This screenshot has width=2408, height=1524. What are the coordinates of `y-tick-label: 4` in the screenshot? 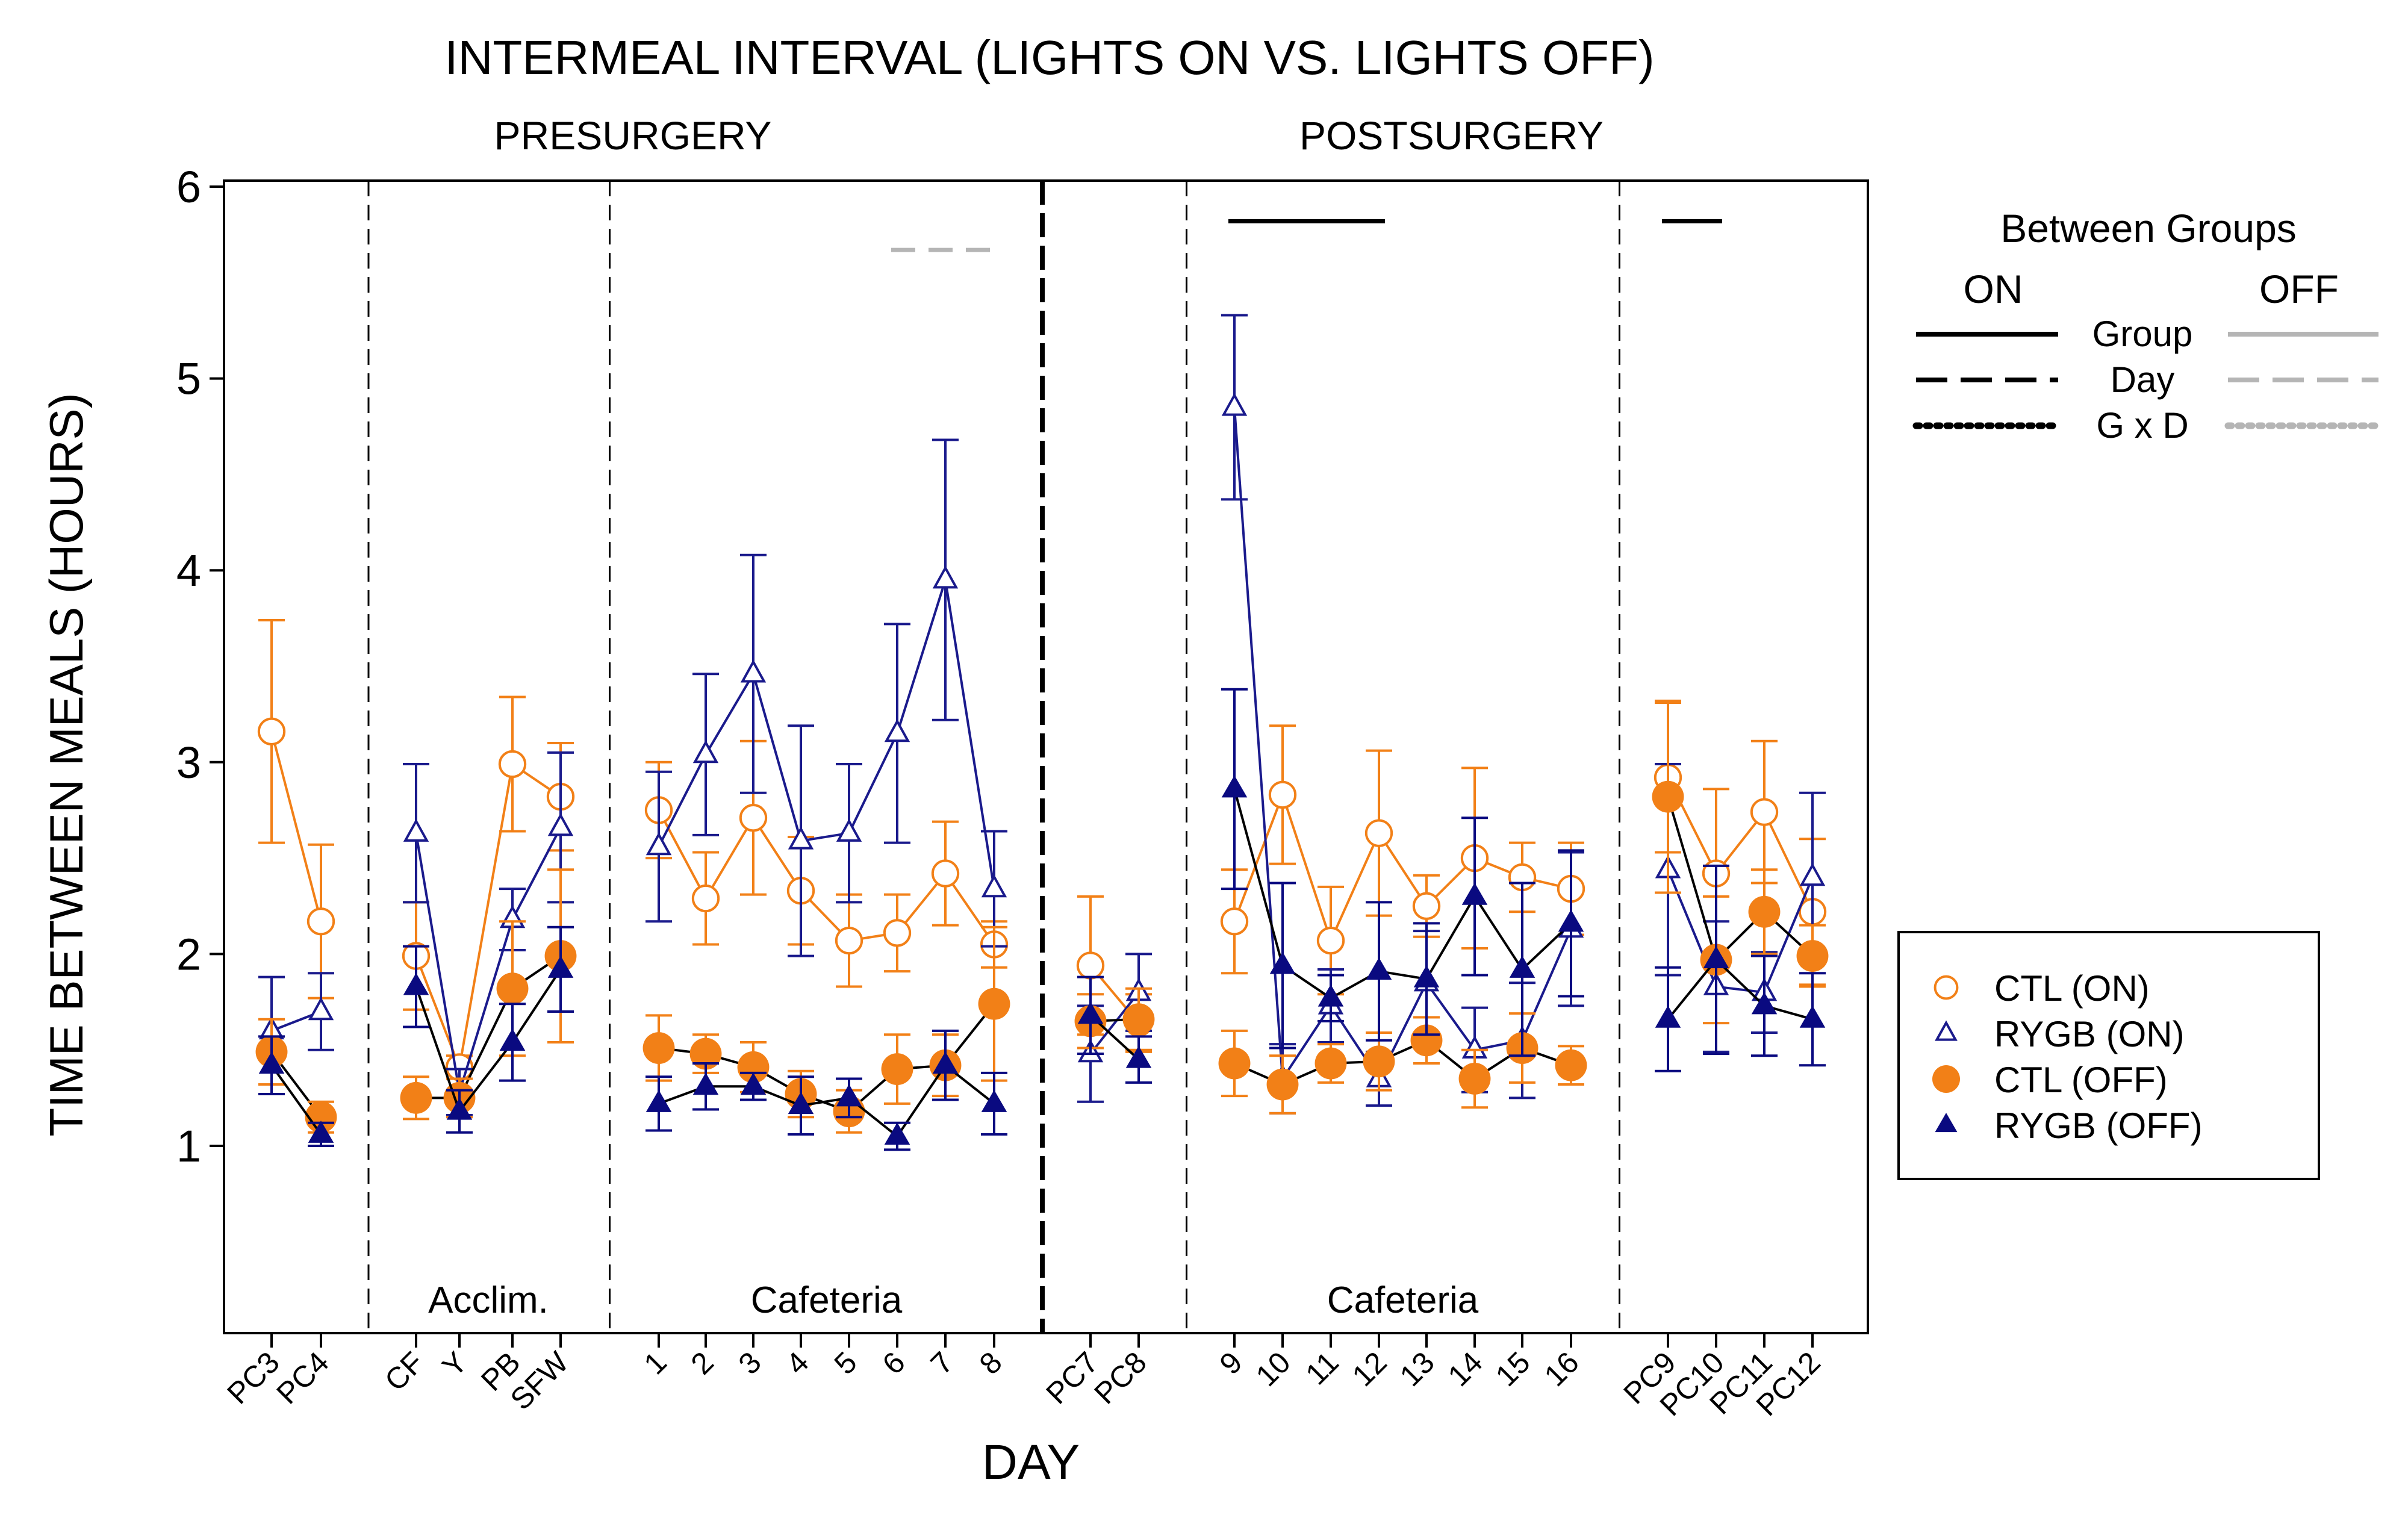 It's located at (189, 571).